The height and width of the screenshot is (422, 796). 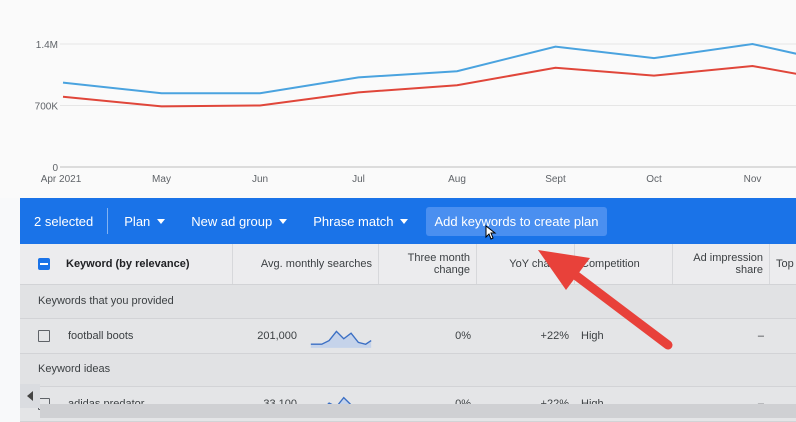 What do you see at coordinates (624, 264) in the screenshot?
I see `competition-header: Competition` at bounding box center [624, 264].